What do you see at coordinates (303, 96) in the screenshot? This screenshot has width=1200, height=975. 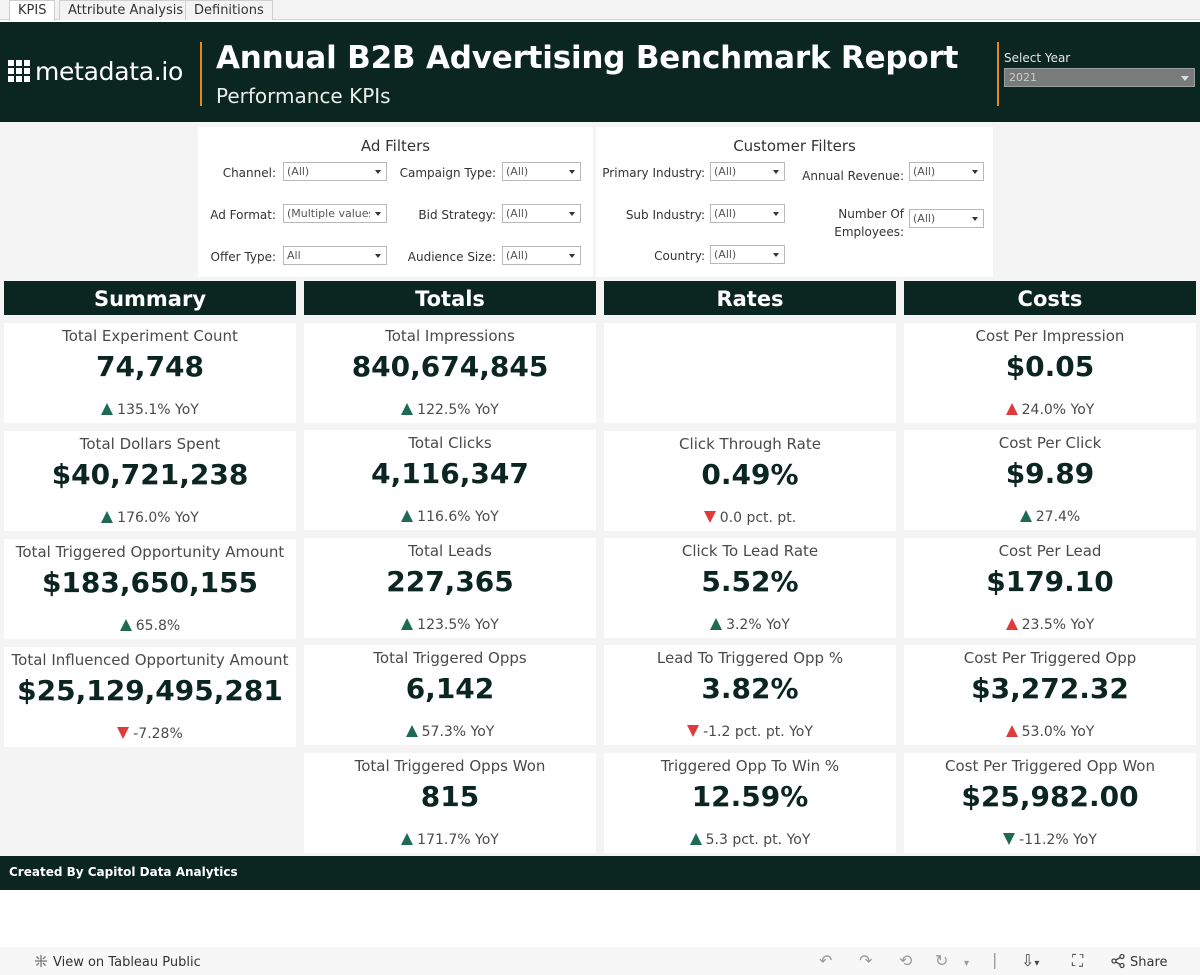 I see `page-subtitle: Performance KPIs` at bounding box center [303, 96].